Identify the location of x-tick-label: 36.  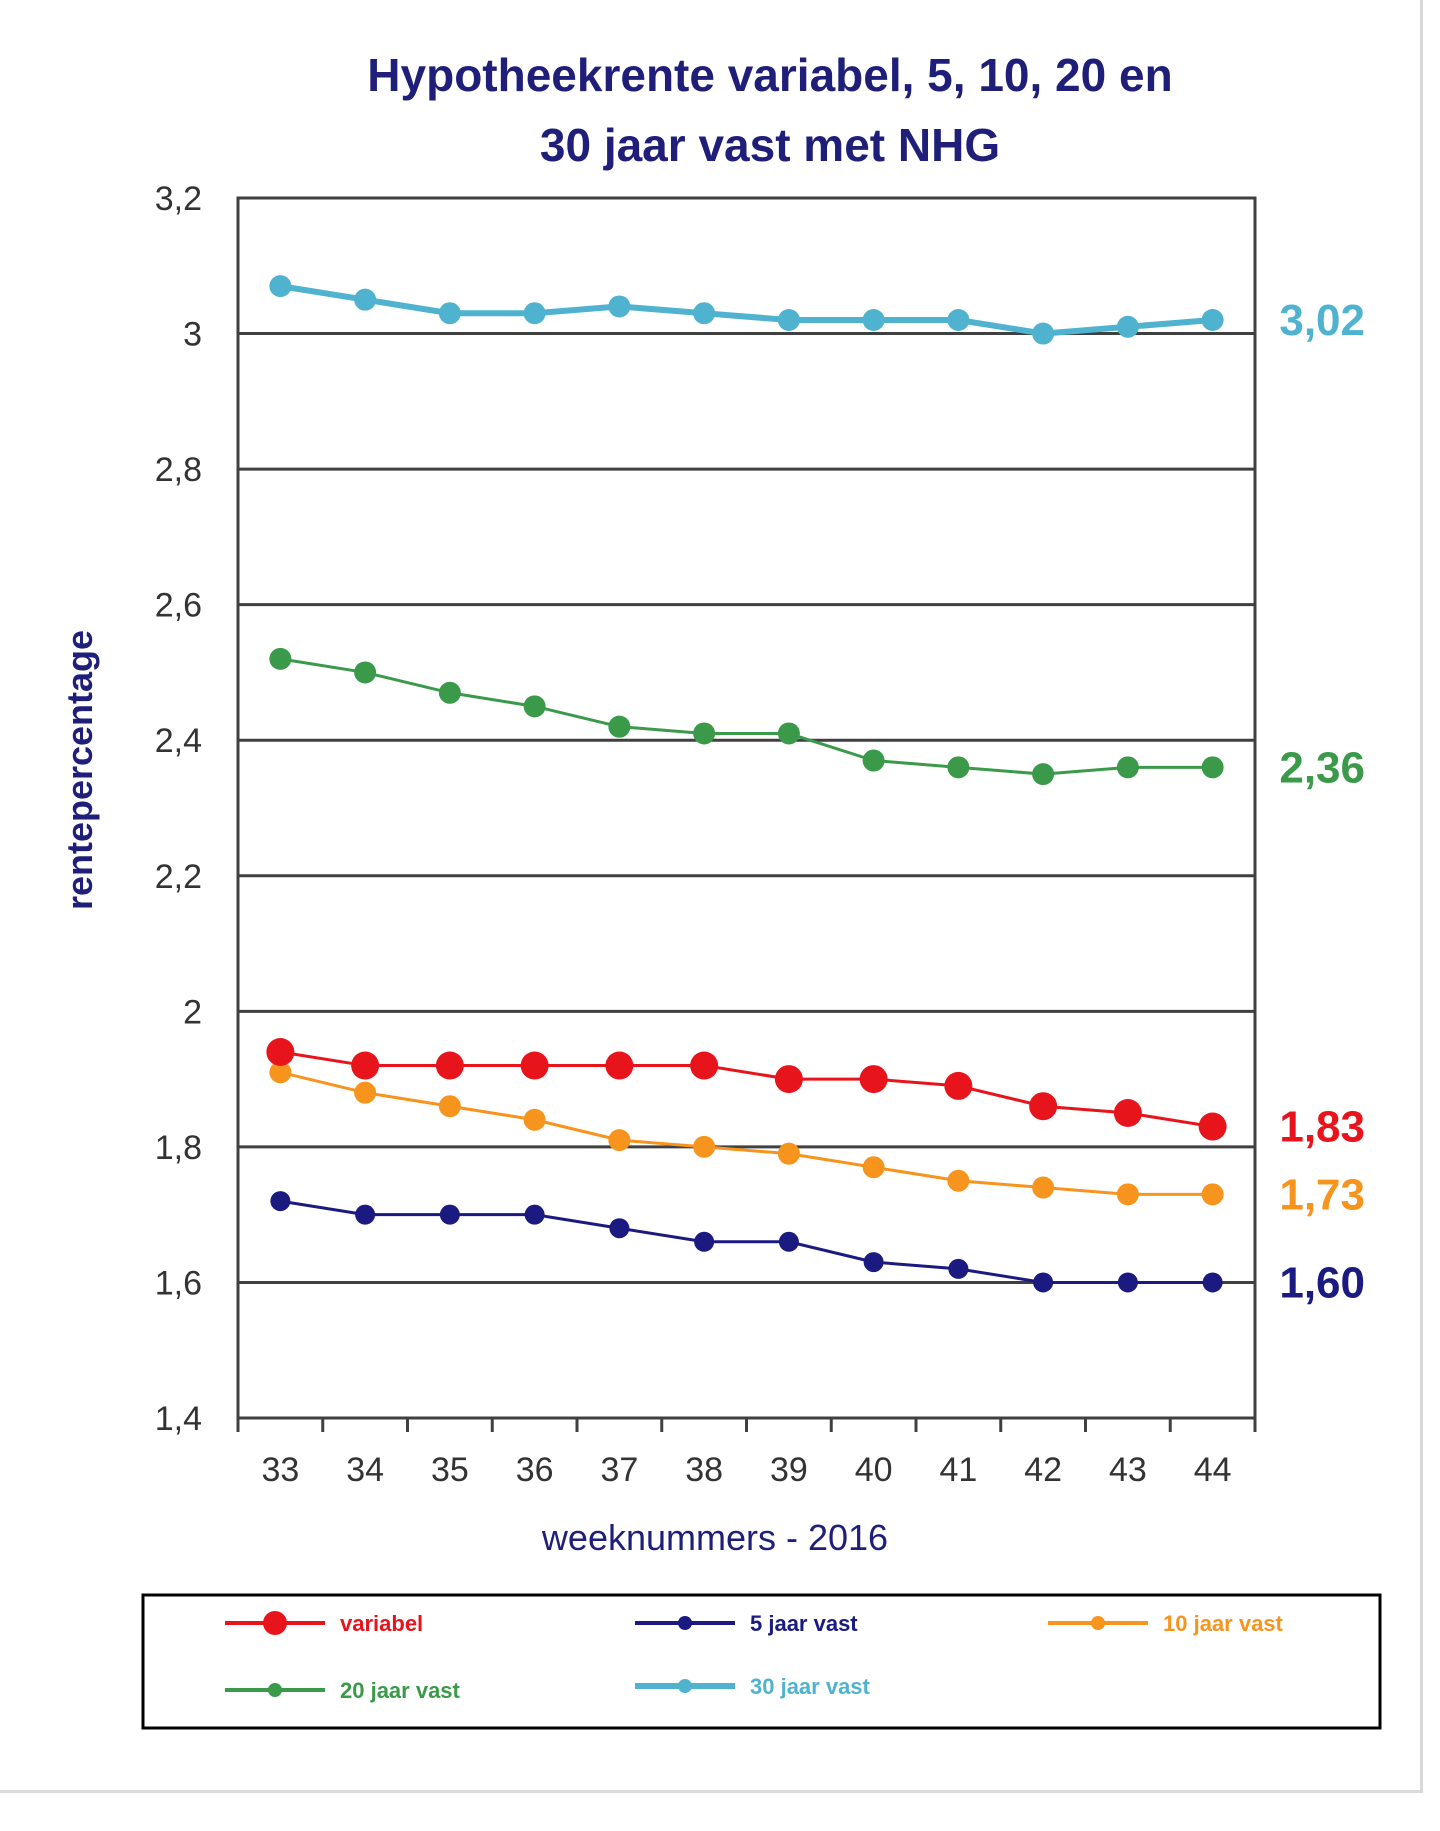
(535, 1470).